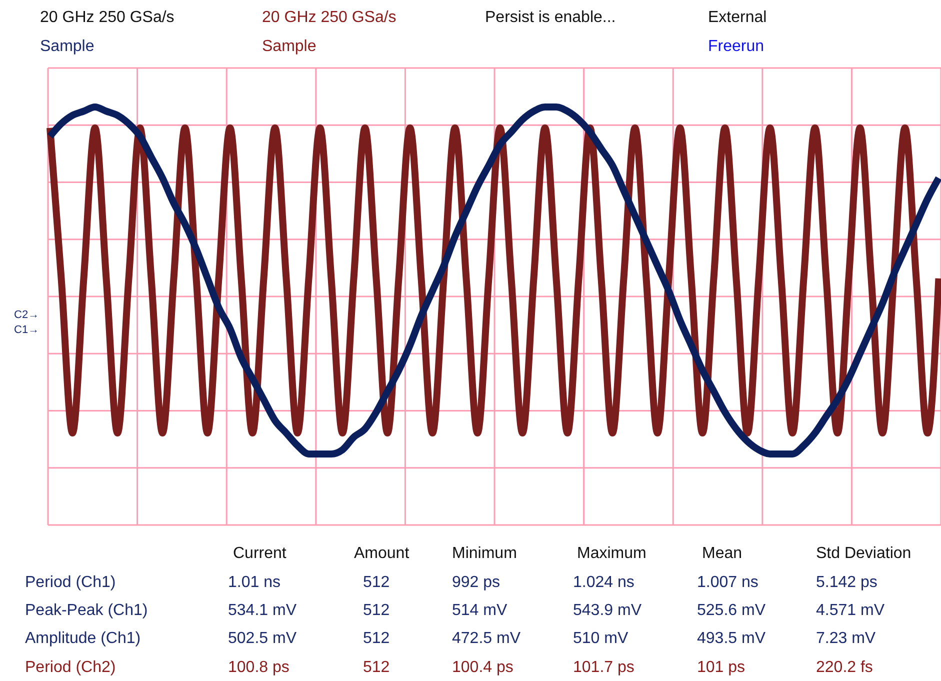 The width and height of the screenshot is (941, 681). What do you see at coordinates (476, 582) in the screenshot?
I see `text: 992 ps` at bounding box center [476, 582].